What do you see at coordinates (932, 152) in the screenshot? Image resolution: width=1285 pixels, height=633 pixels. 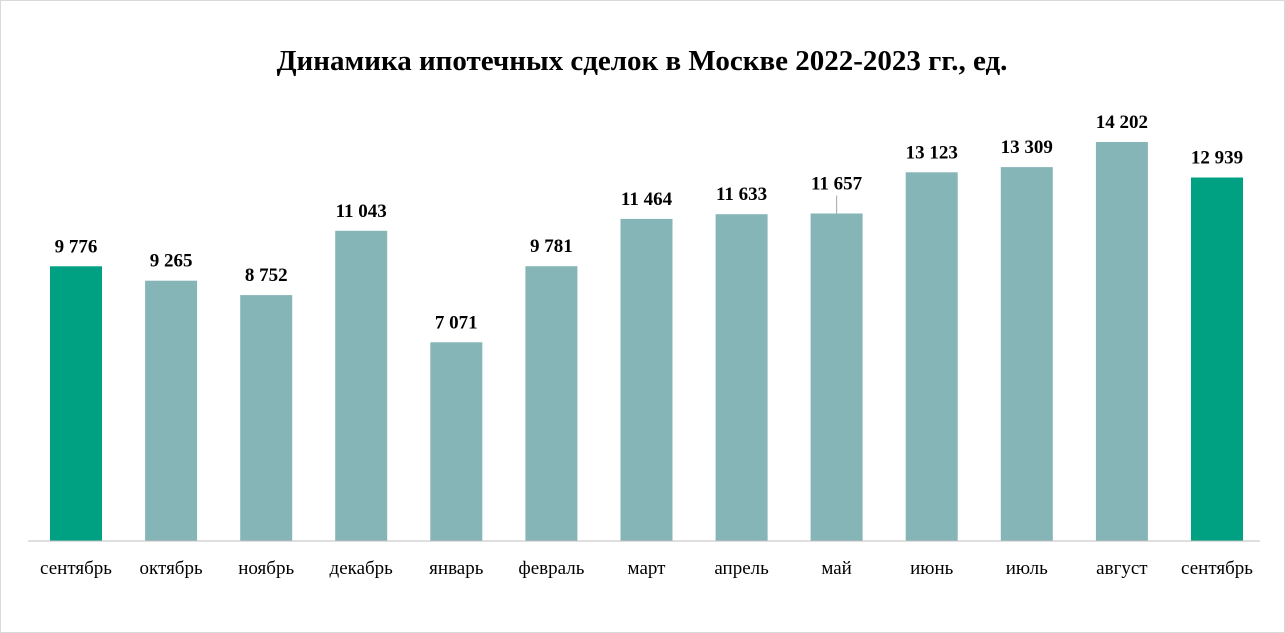 I see `value-label-9: 13 123` at bounding box center [932, 152].